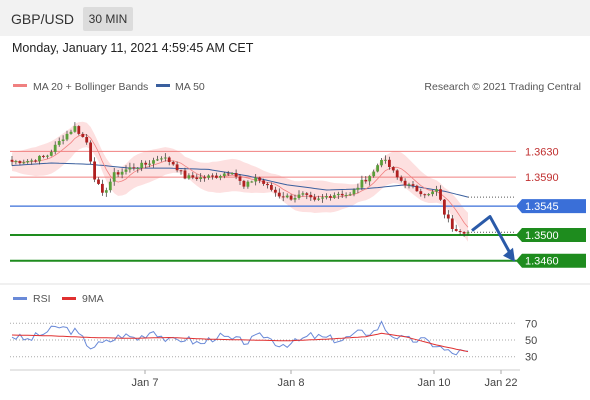  I want to click on timeframe-button: 30 MIN, so click(108, 19).